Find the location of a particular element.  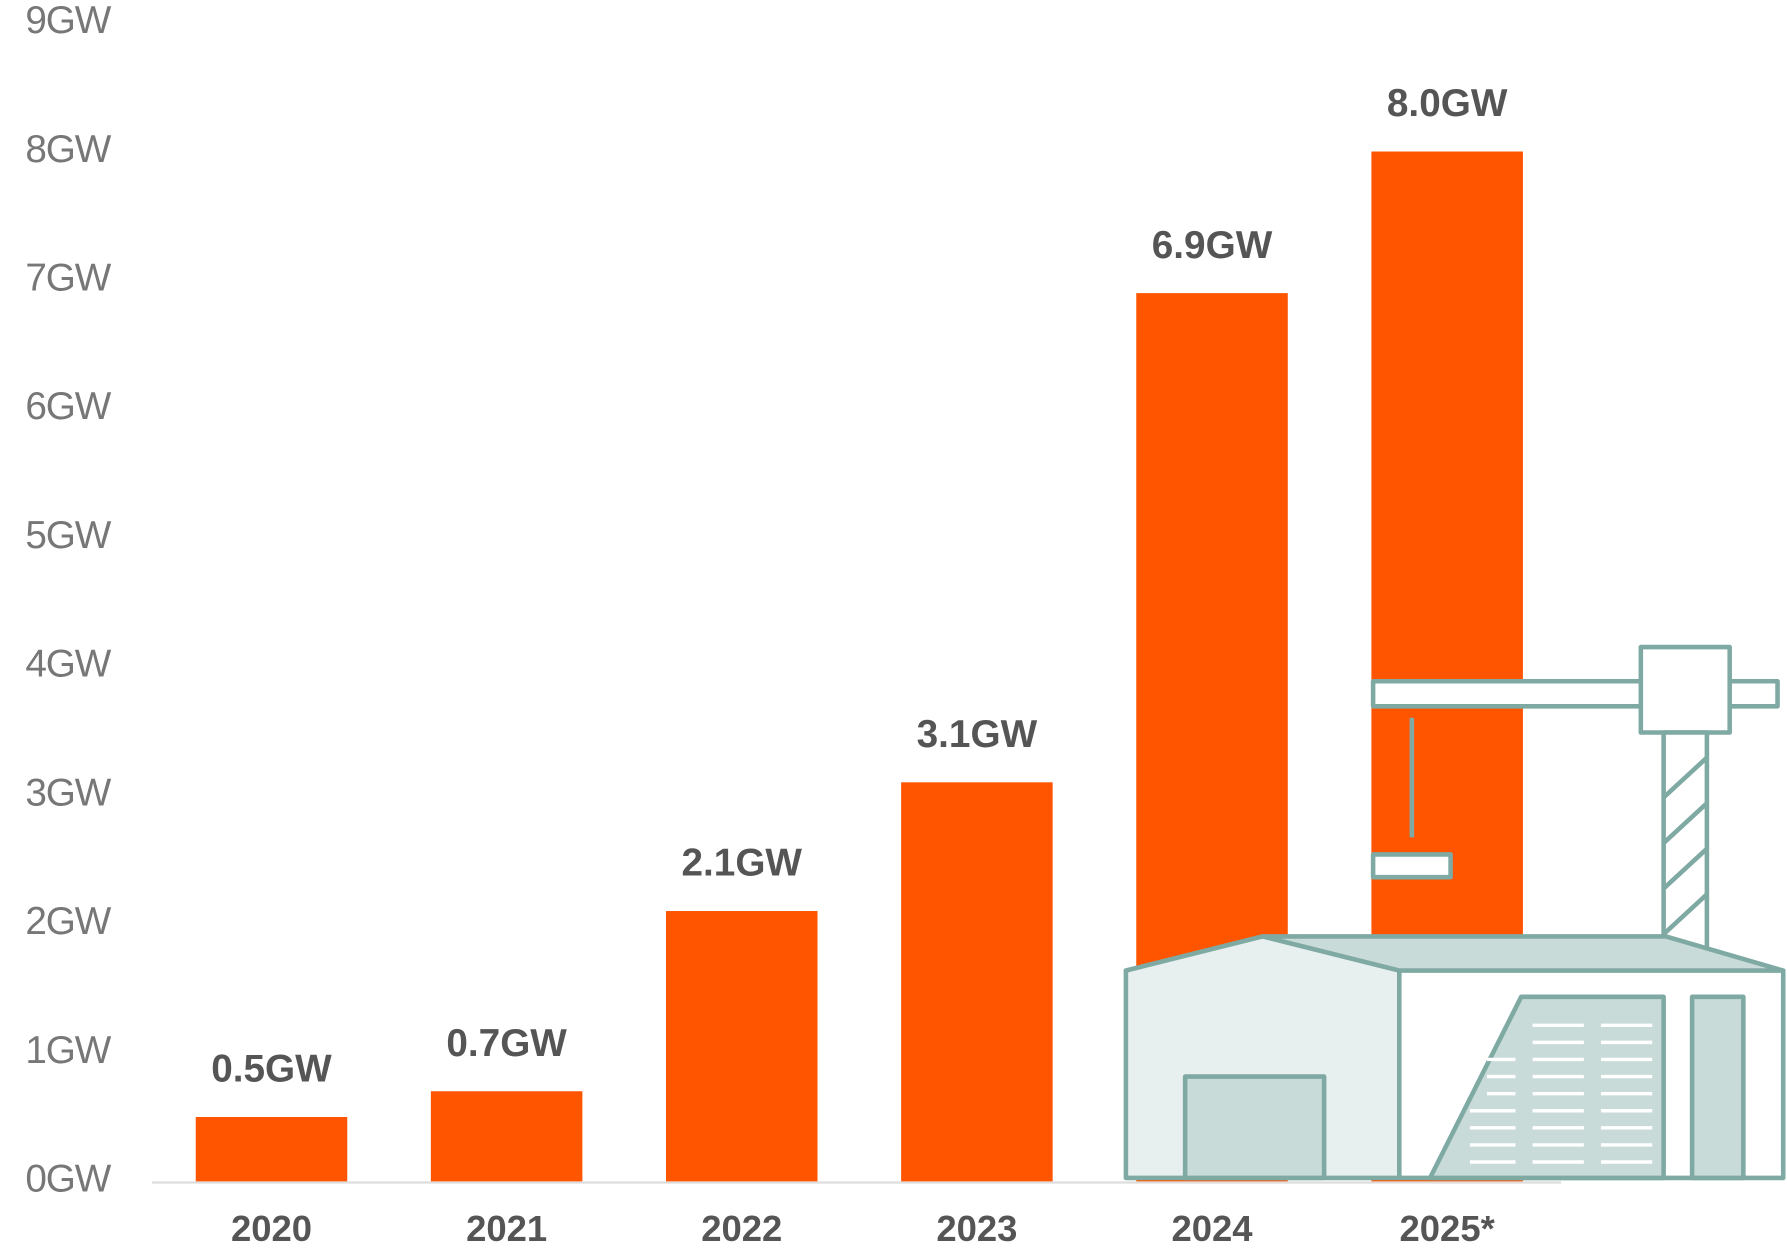

value-label: 0.7GW is located at coordinates (506, 1043).